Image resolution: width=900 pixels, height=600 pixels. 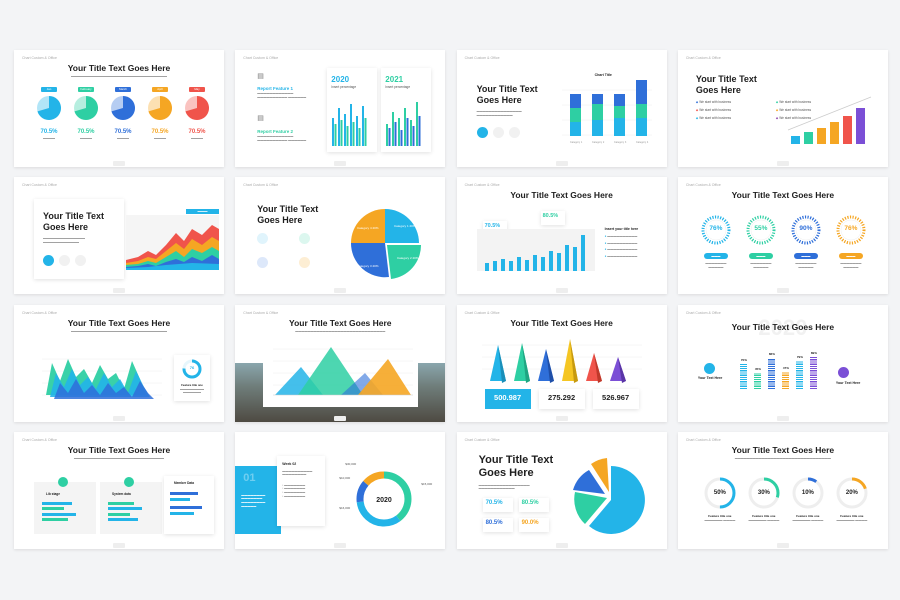 I want to click on year-label: 2021, so click(x=394, y=79).